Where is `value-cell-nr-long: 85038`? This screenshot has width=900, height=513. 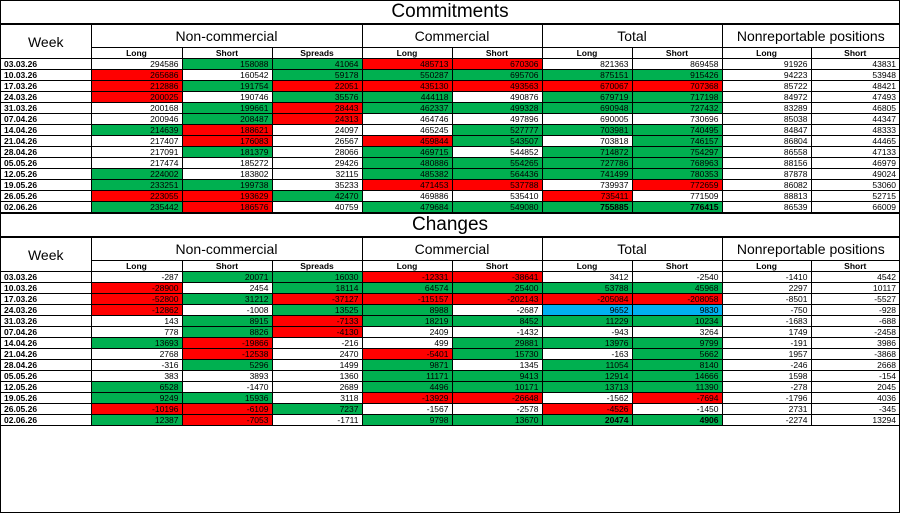
value-cell-nr-long: 85038 is located at coordinates (766, 119).